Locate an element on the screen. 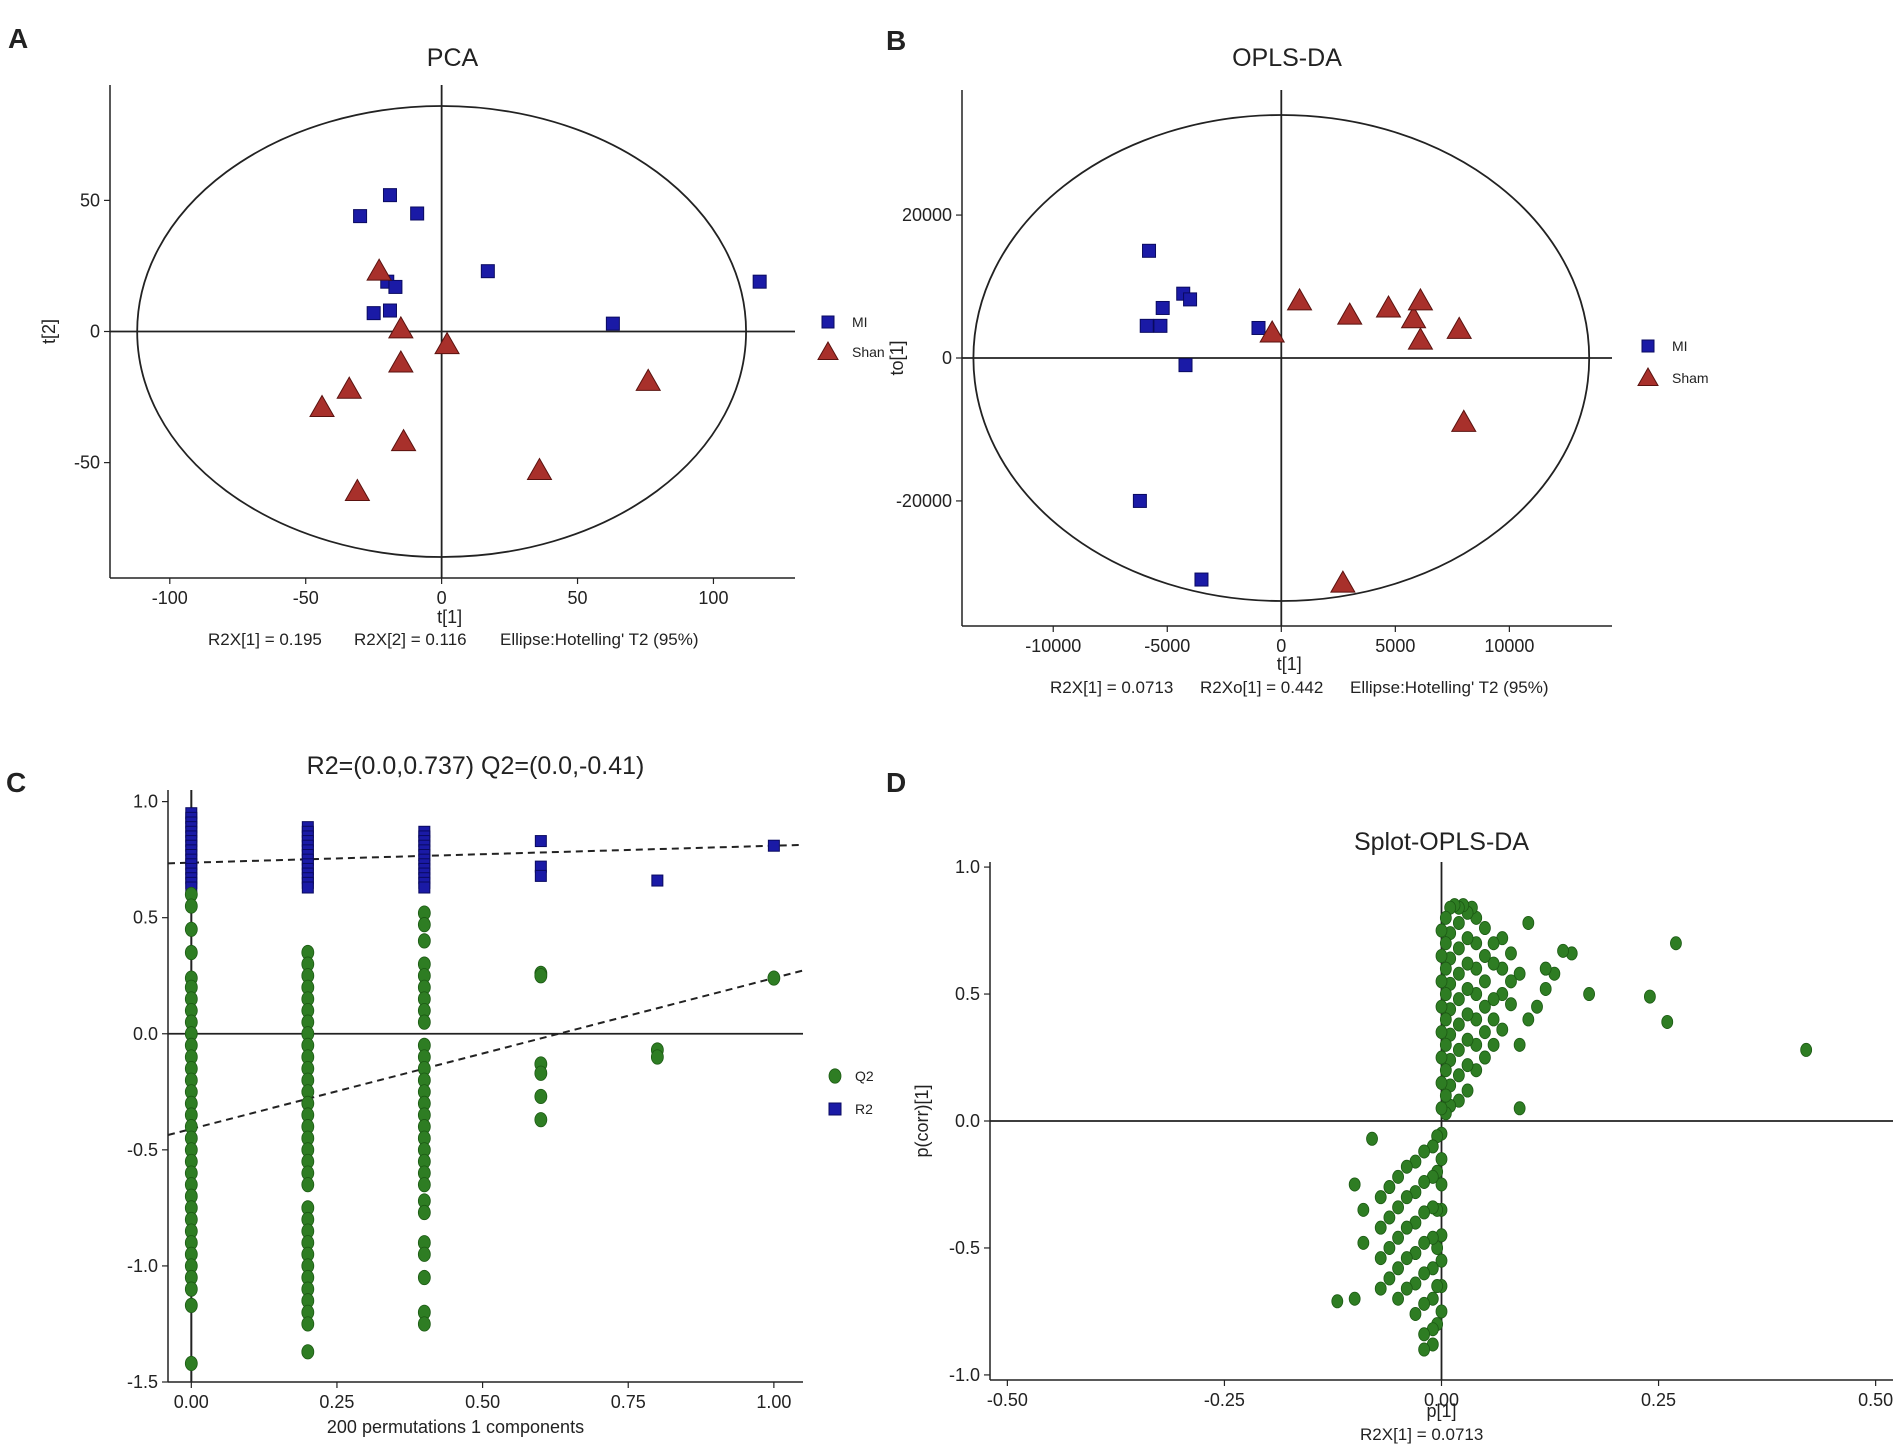 The height and width of the screenshot is (1451, 1901). legend-marker-mi is located at coordinates (828, 322).